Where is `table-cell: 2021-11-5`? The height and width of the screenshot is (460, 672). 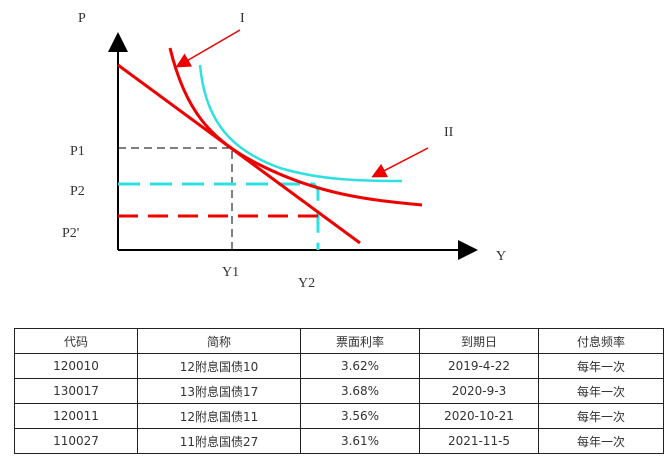 table-cell: 2021-11-5 is located at coordinates (479, 441).